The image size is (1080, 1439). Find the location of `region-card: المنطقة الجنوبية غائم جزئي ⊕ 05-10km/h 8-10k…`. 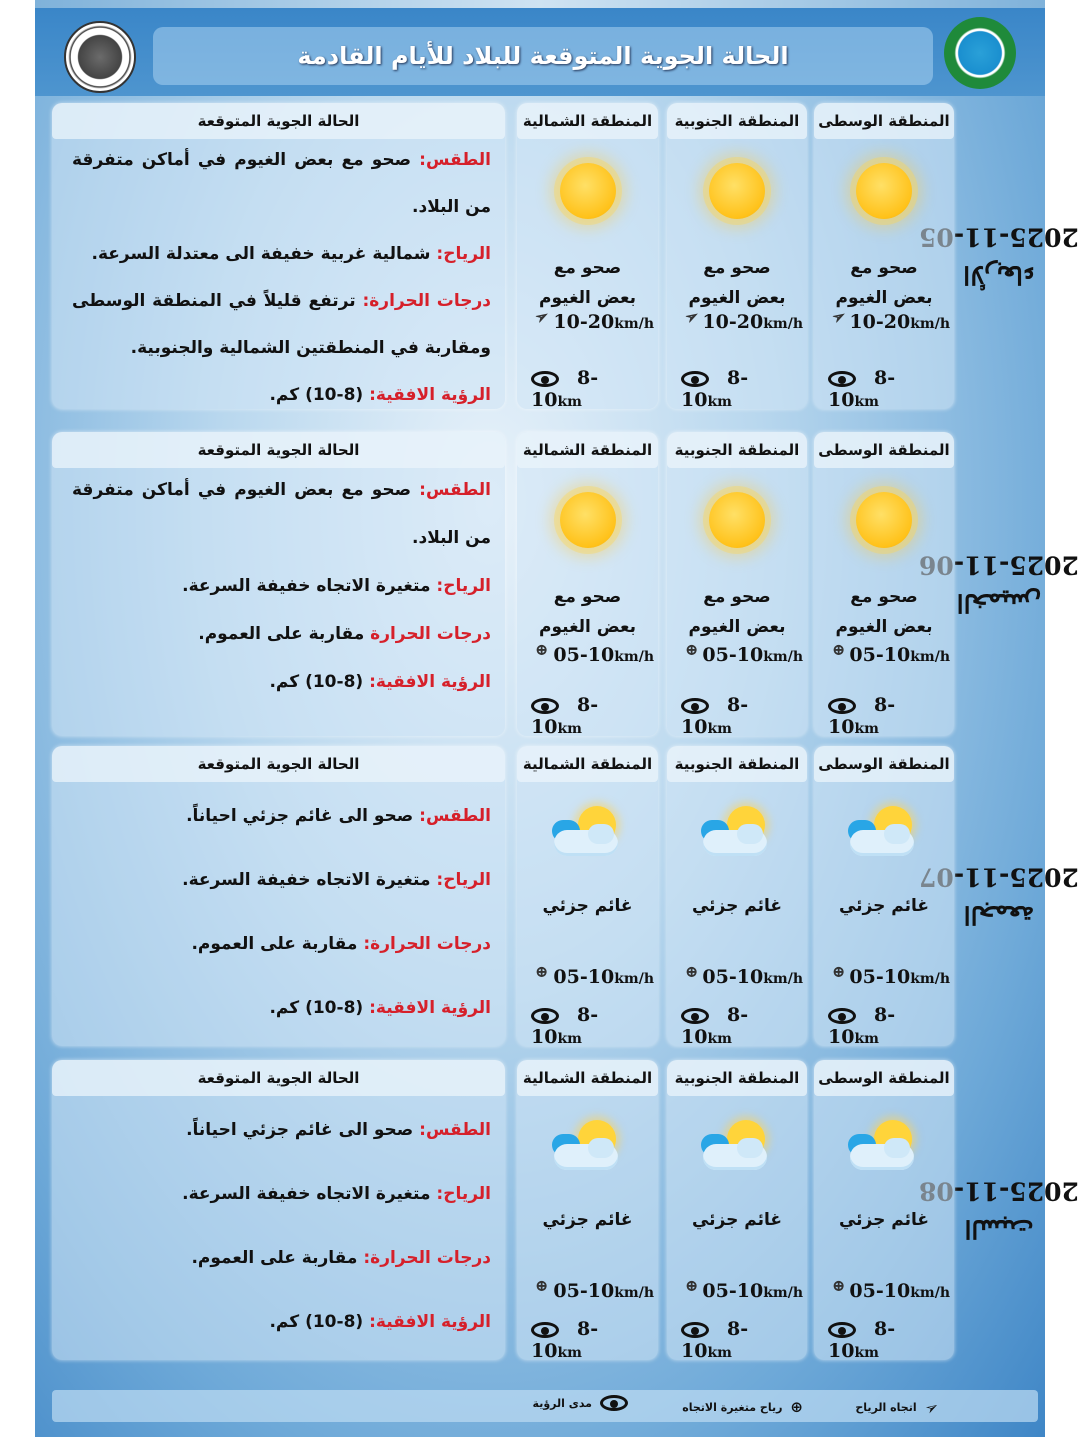

region-card: المنطقة الجنوبية غائم جزئي ⊕ 05-10km/h 8-10k… is located at coordinates (737, 897).